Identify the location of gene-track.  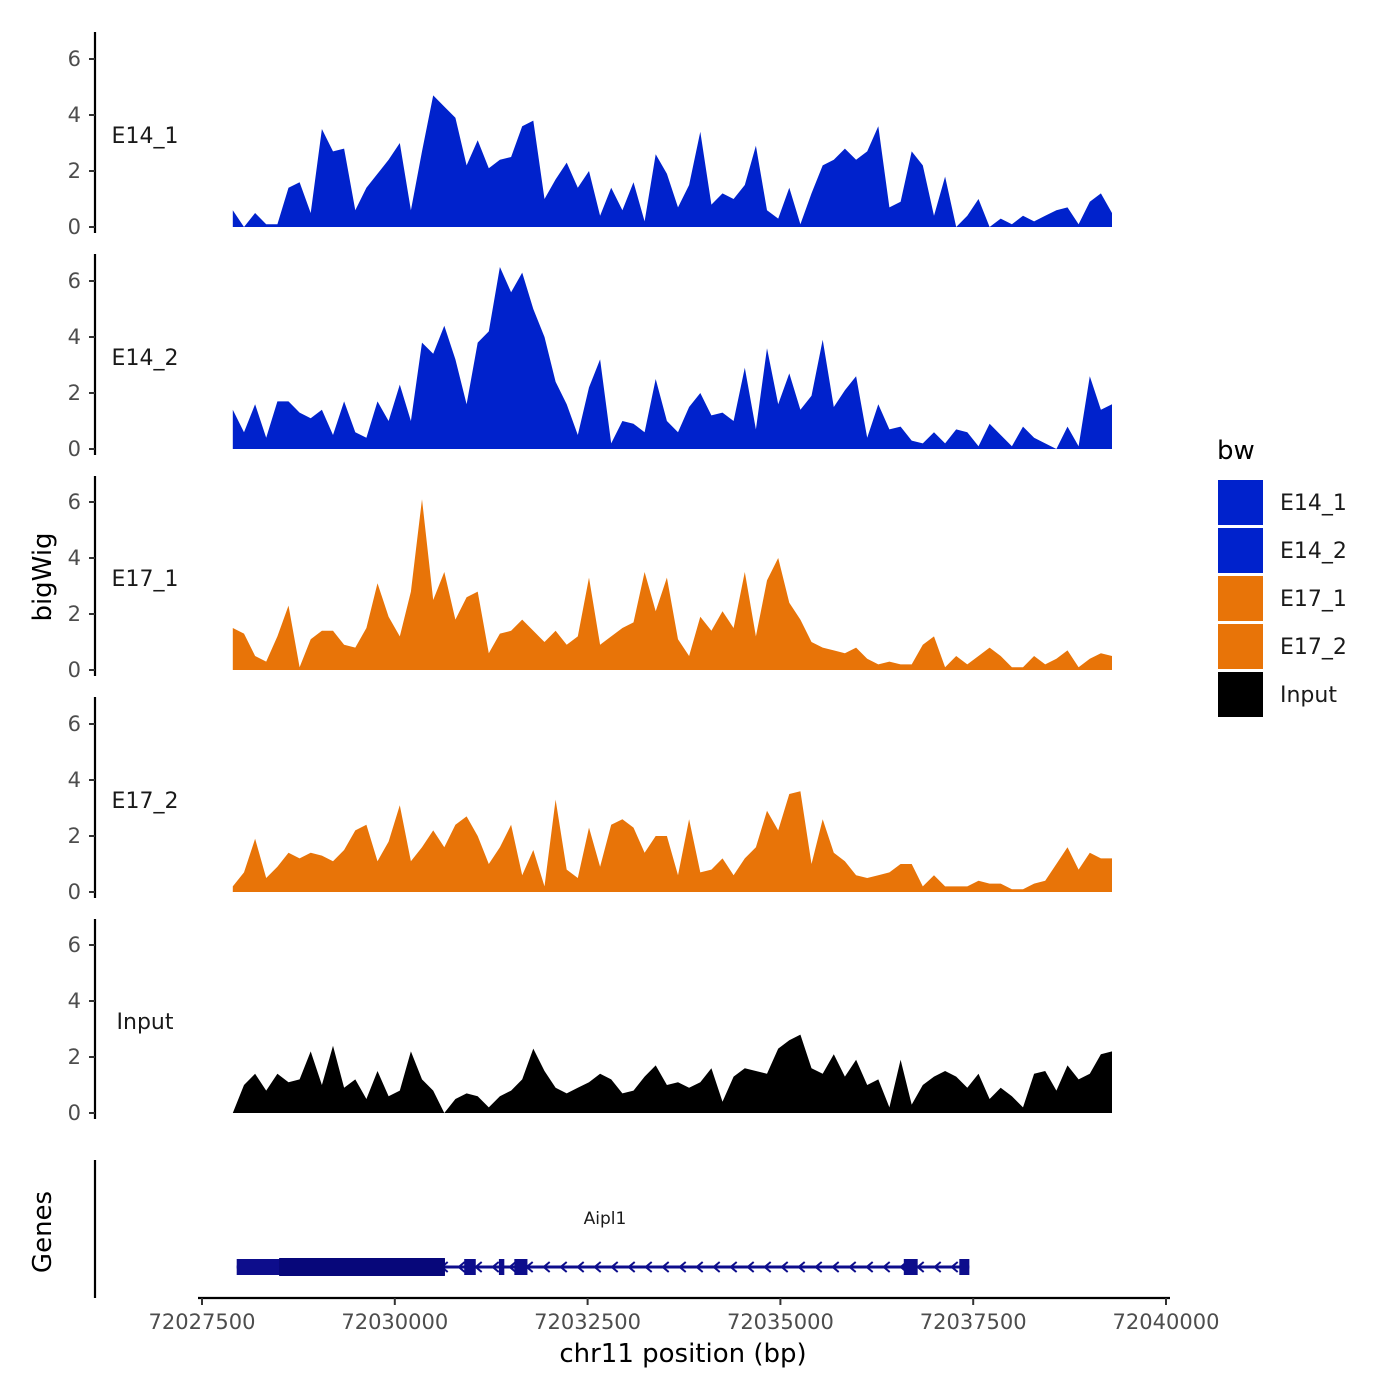
(531, 1229).